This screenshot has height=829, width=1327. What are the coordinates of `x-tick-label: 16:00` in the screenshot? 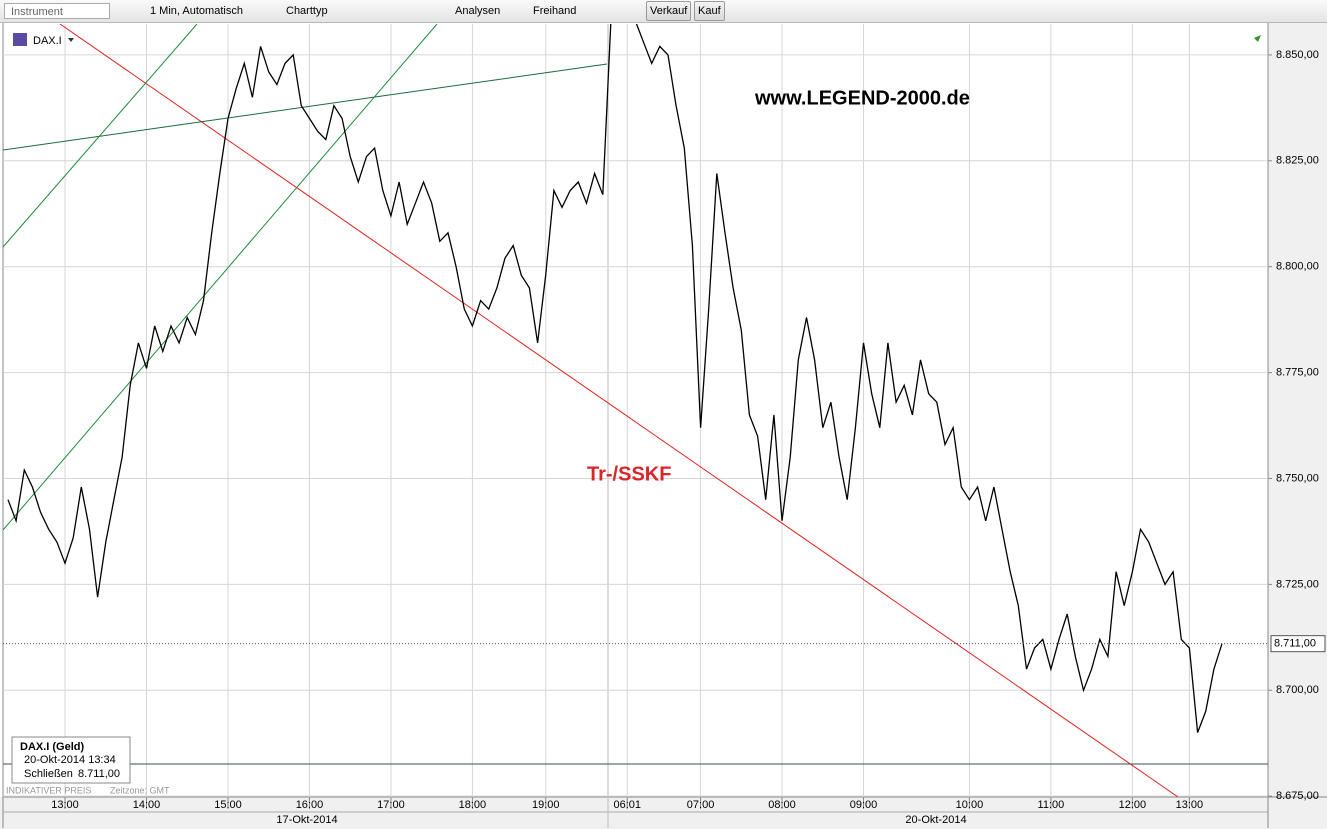 It's located at (310, 805).